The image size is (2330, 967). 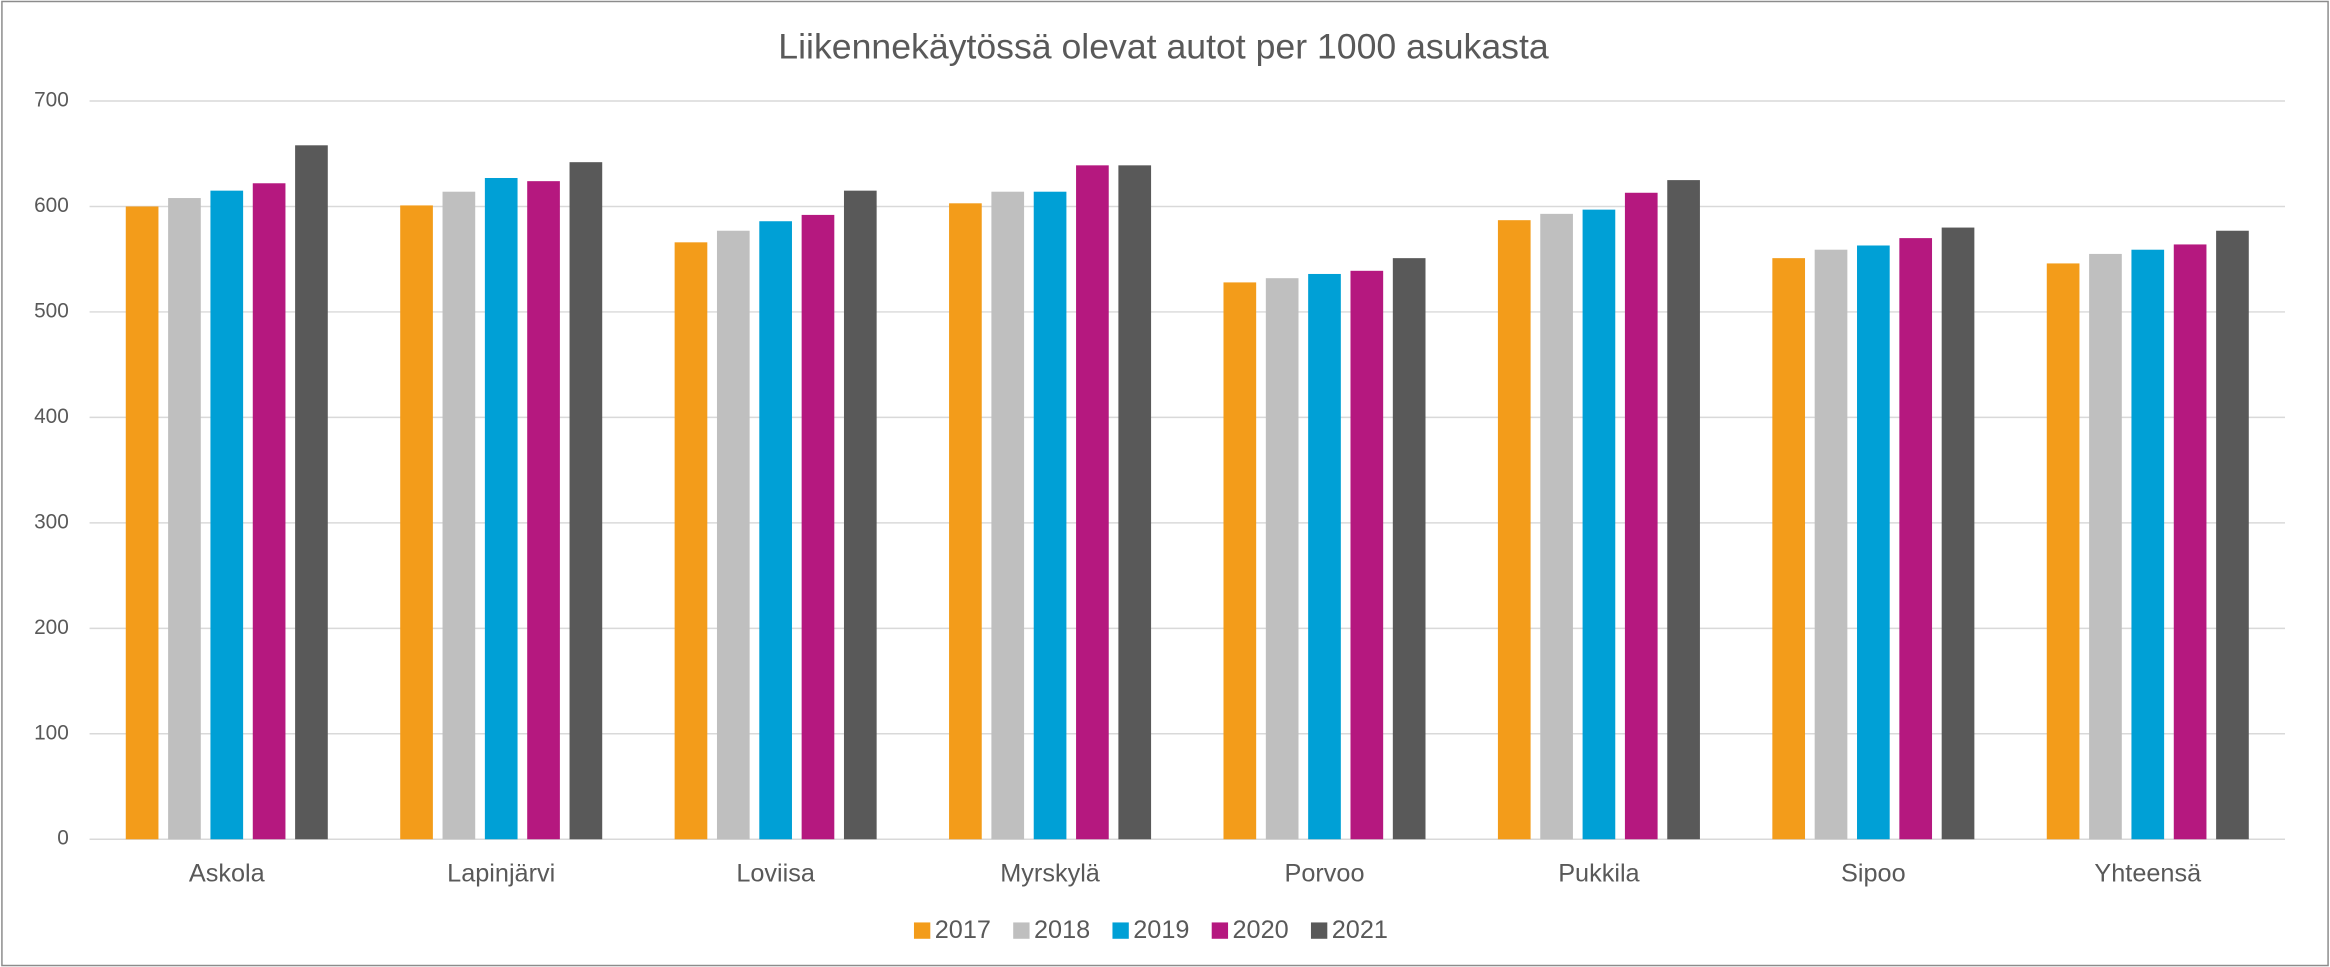 What do you see at coordinates (1261, 930) in the screenshot?
I see `legend-label: 2020` at bounding box center [1261, 930].